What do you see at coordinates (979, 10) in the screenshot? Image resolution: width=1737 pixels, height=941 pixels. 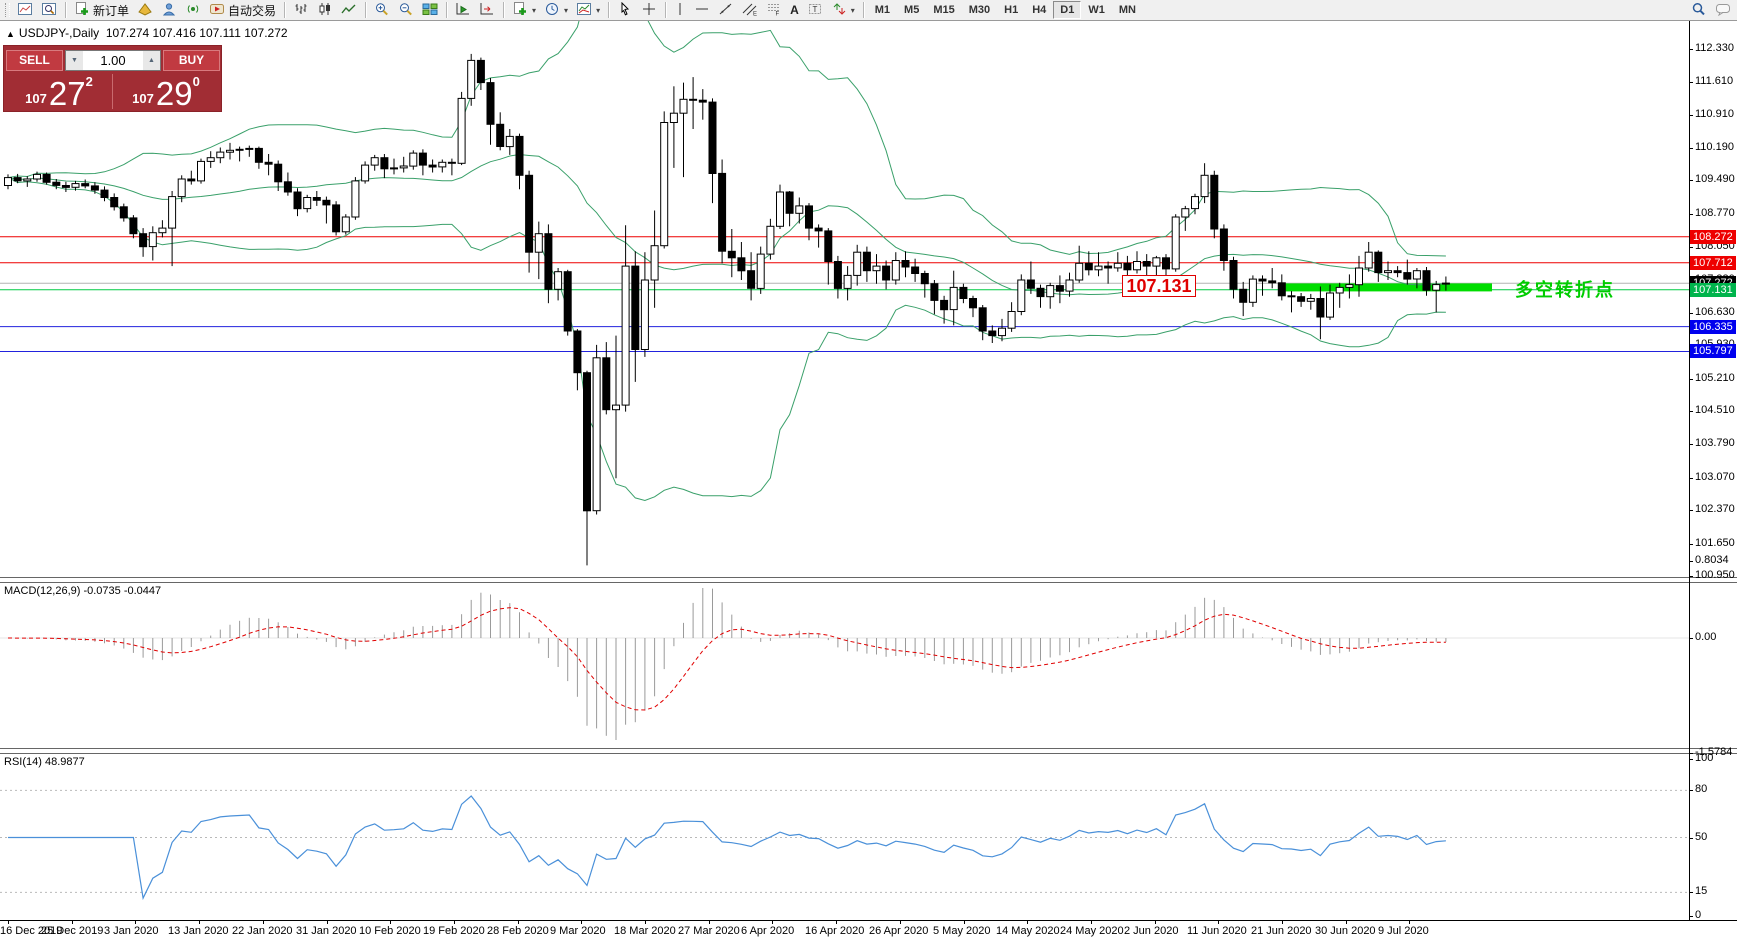 I see `timeframe-m30-button: M30` at bounding box center [979, 10].